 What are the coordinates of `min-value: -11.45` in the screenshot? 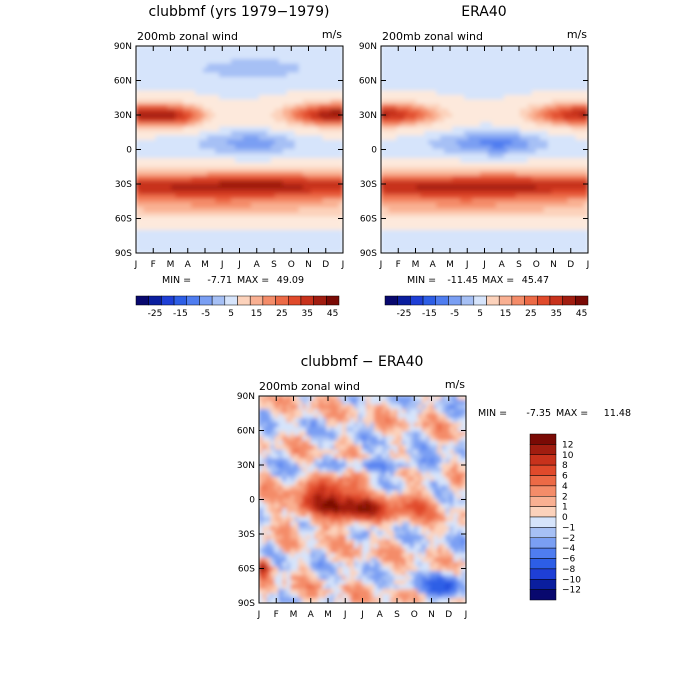 It's located at (462, 280).